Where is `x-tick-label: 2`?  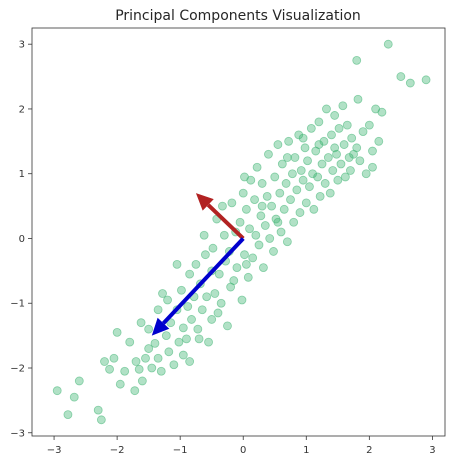
x-tick-label: 2 is located at coordinates (369, 450).